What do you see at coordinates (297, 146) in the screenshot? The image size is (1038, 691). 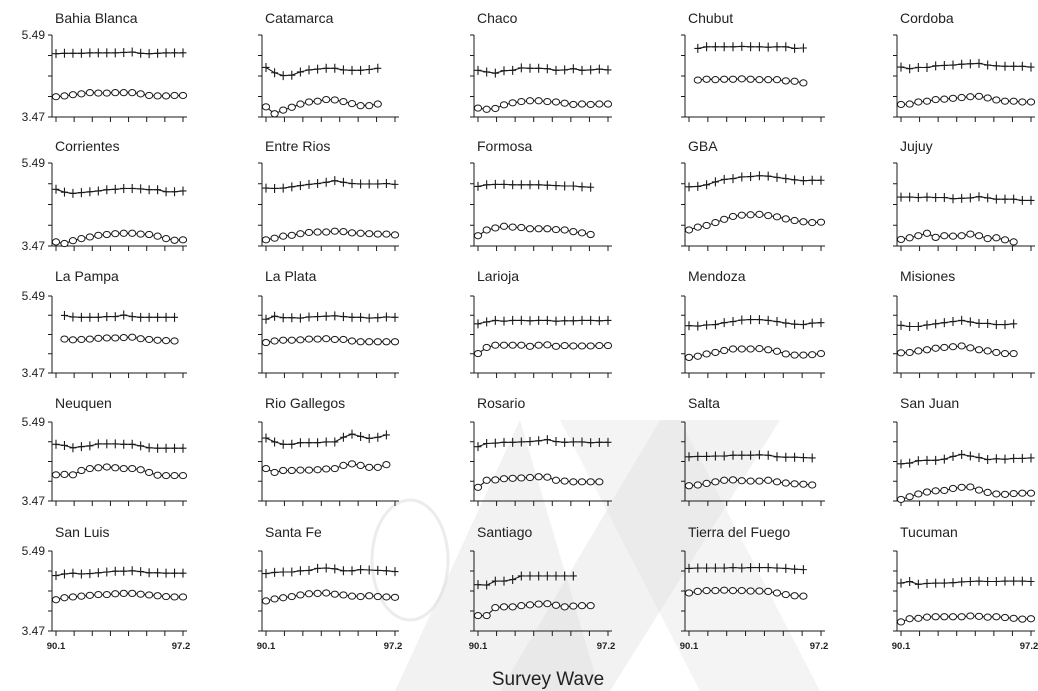 I see `panel-title: Entre Rios` at bounding box center [297, 146].